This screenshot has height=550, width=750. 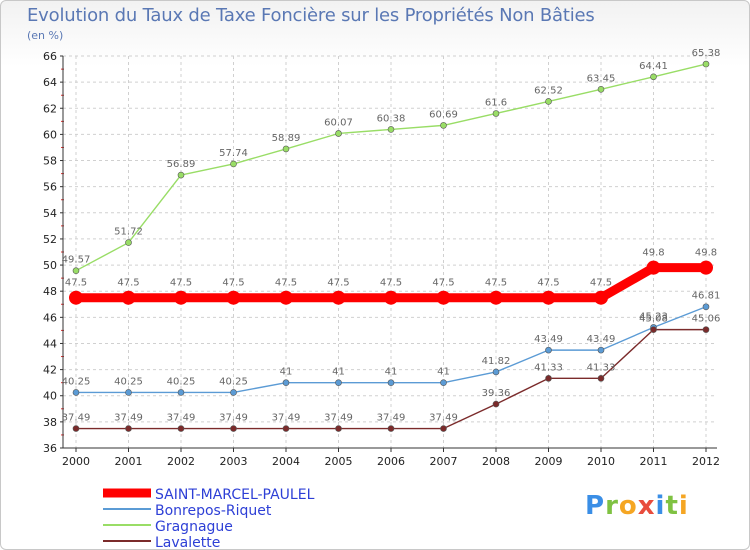 I want to click on x-tick-label: 2006, so click(x=391, y=461).